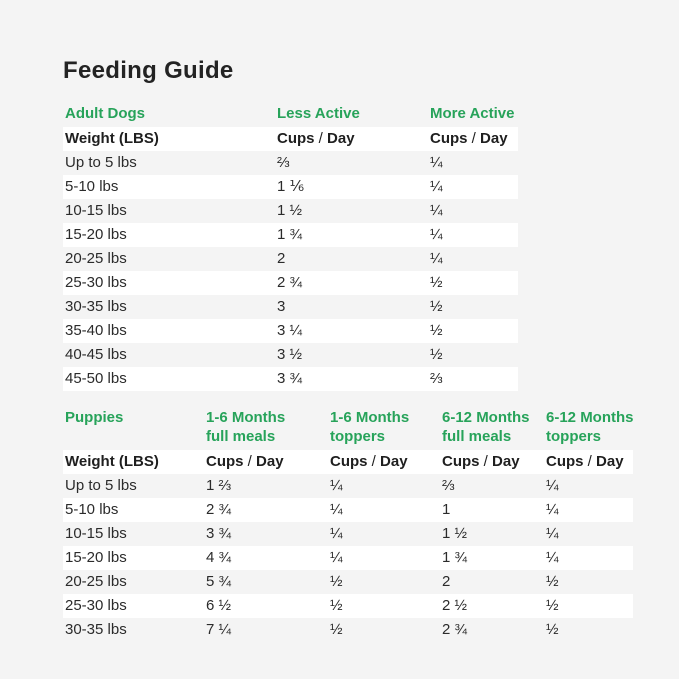  I want to click on table-row: 45-50 lbs 3 ¾ ⅔, so click(290, 379).